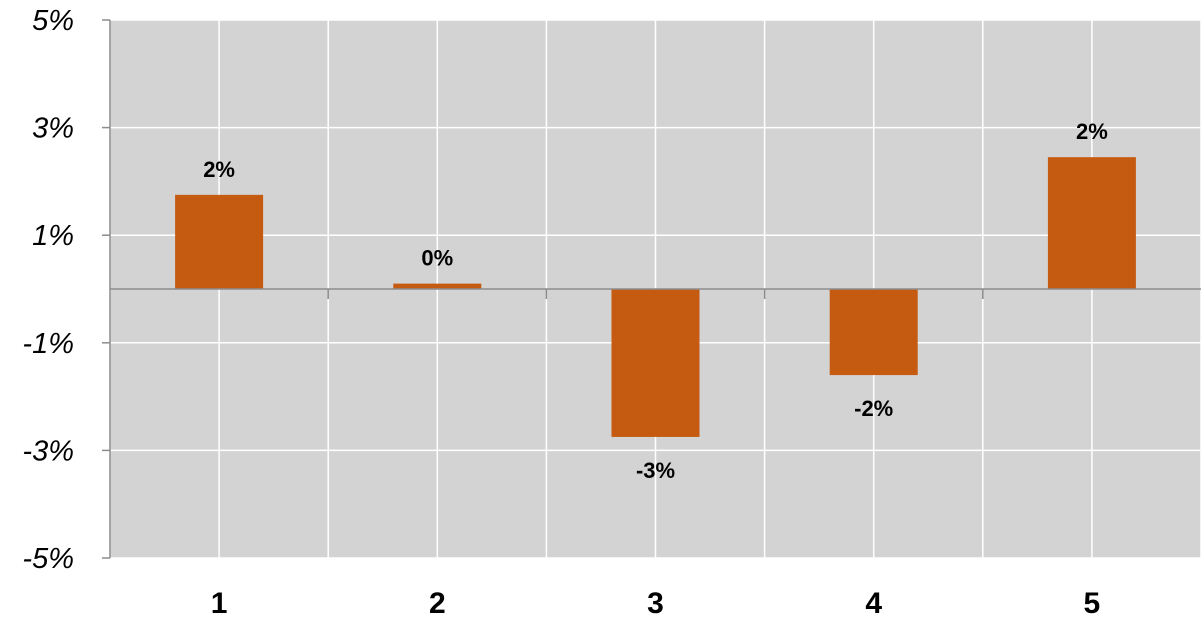 The width and height of the screenshot is (1201, 627). I want to click on data-label-4: -2%, so click(873, 408).